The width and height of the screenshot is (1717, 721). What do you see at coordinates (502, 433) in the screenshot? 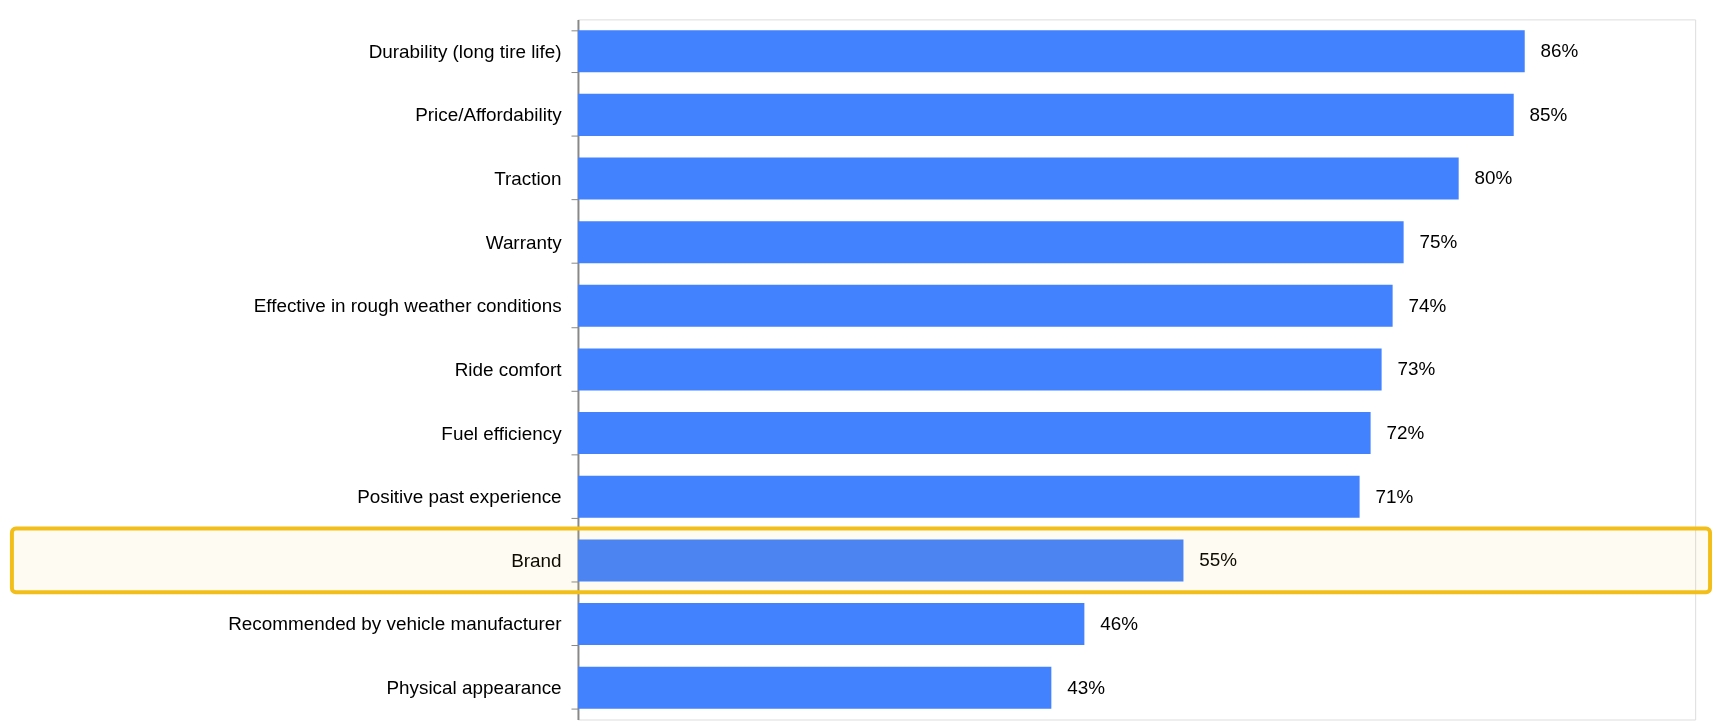
I see `y-tick-label: Fuel efficiency` at bounding box center [502, 433].